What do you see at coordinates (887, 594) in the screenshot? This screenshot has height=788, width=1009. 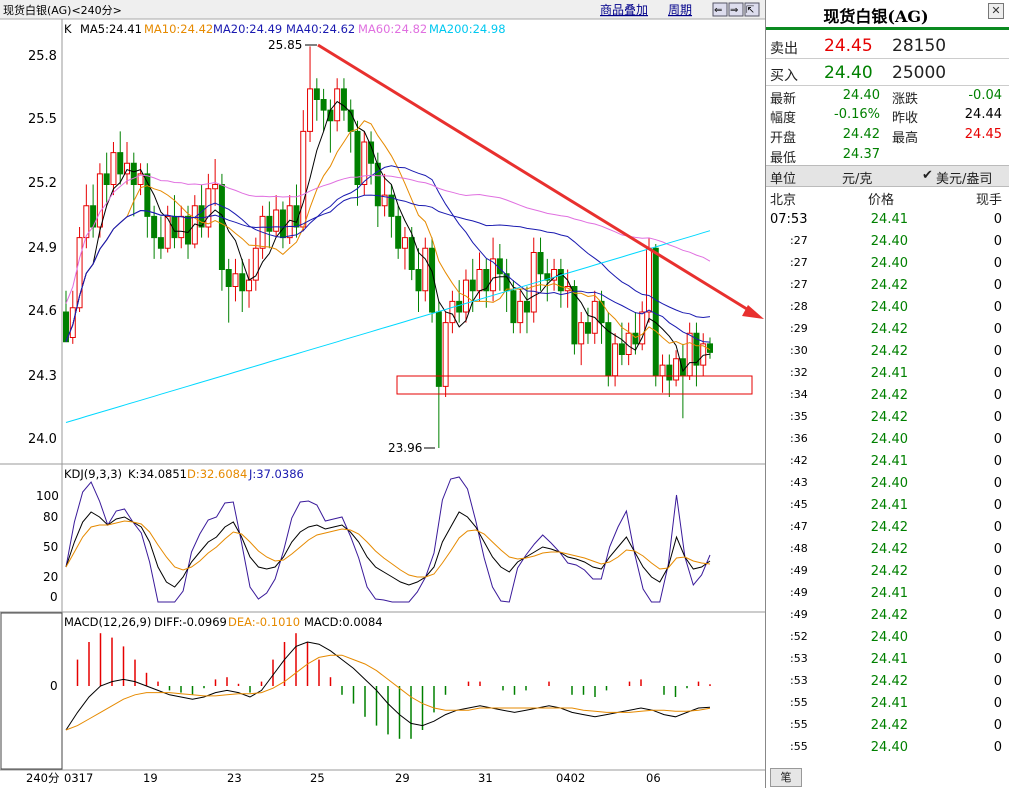 I see `tick-row: :49 24.41 0` at bounding box center [887, 594].